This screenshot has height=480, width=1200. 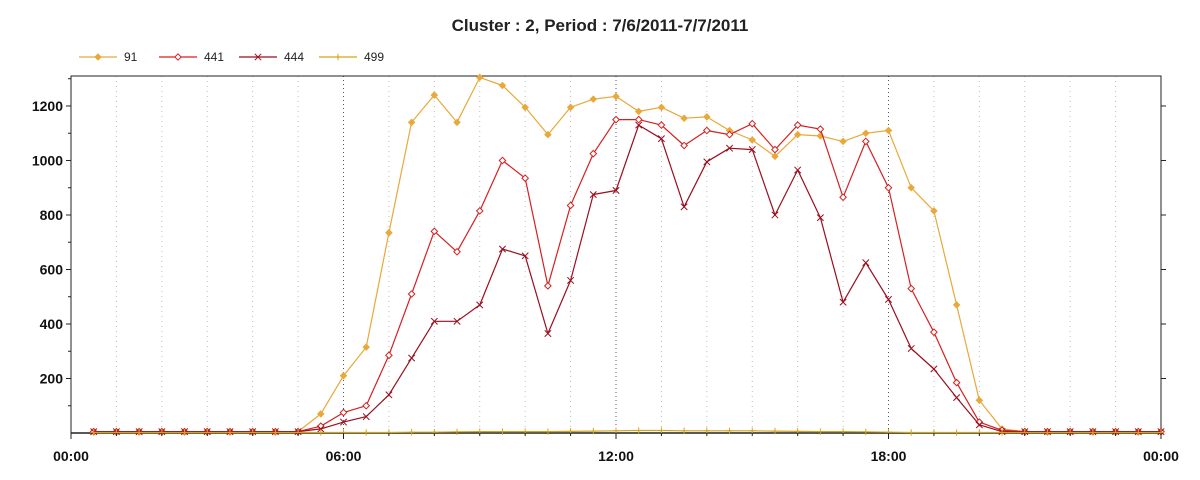 What do you see at coordinates (627, 431) in the screenshot?
I see `series-line` at bounding box center [627, 431].